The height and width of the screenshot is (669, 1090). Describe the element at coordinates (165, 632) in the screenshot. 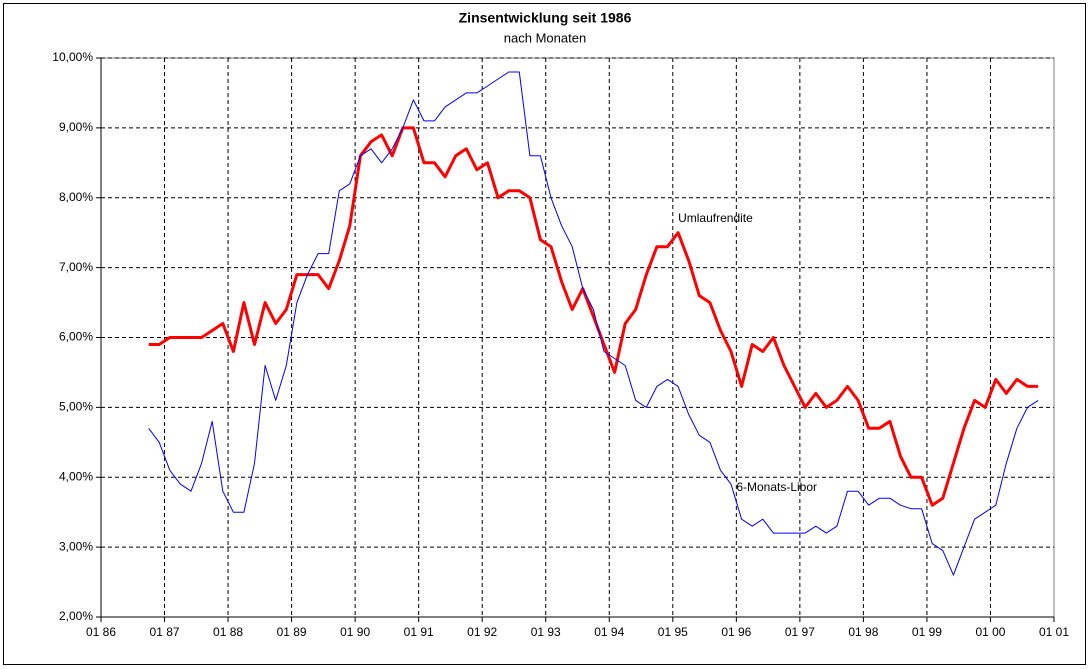

I see `x-tick-label: 01 87` at that location.